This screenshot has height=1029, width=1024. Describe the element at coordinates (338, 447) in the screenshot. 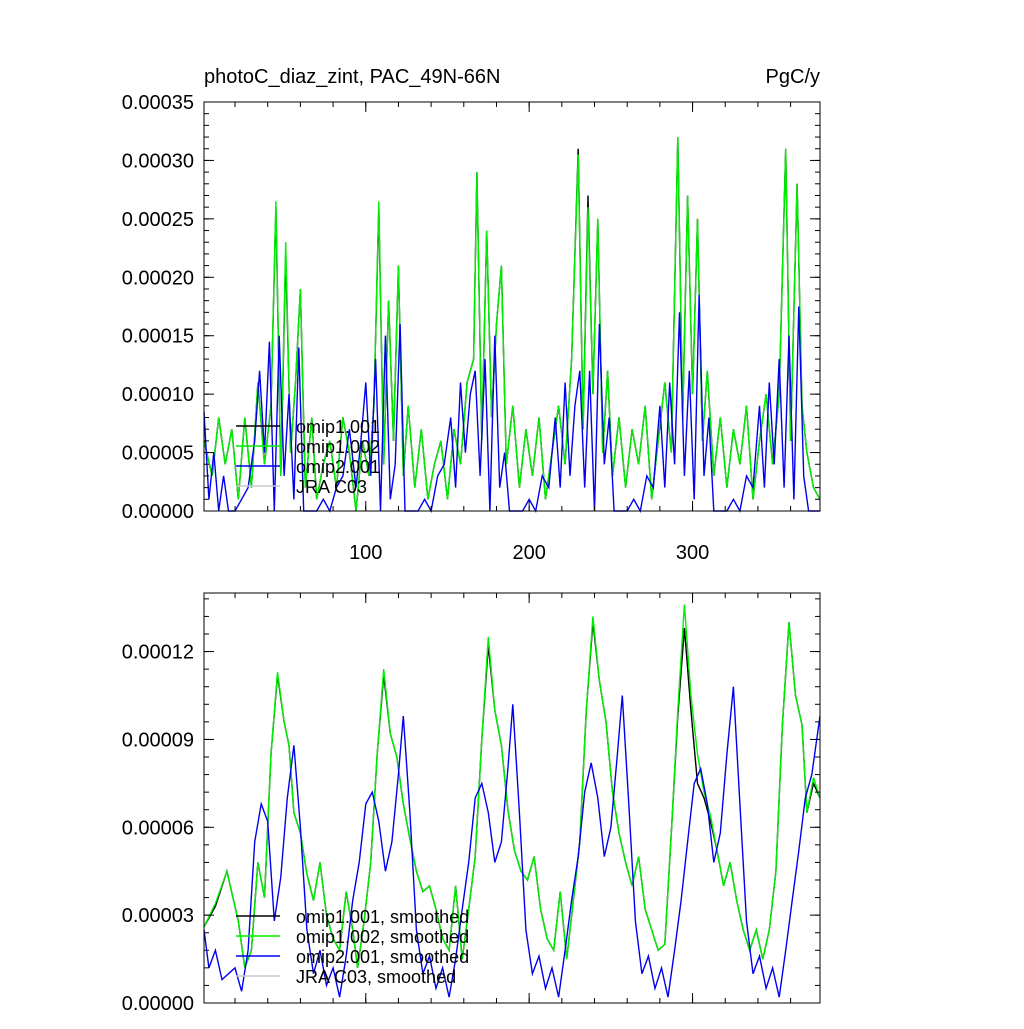

I see `legend-label: omip1.002` at that location.